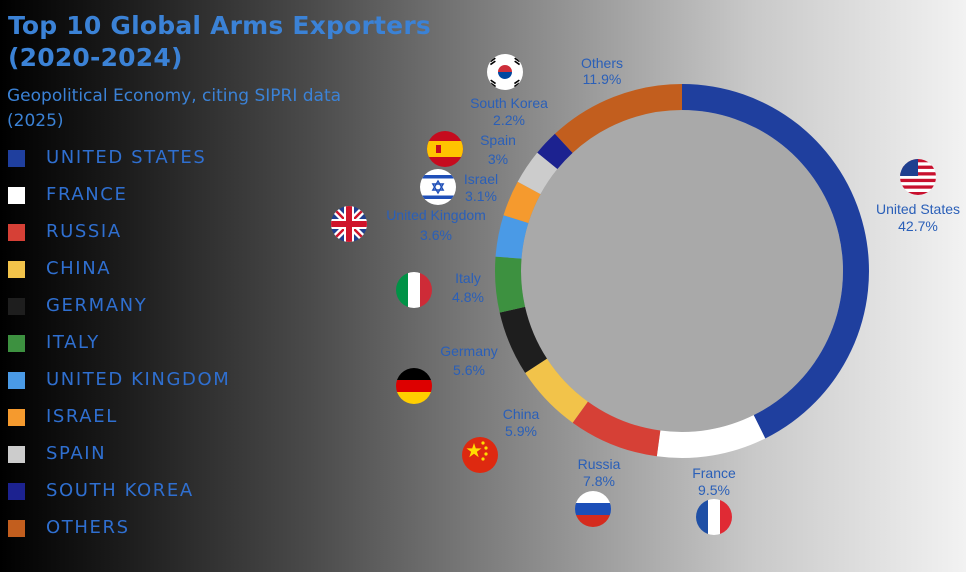  I want to click on legend-label: CHINA, so click(79, 268).